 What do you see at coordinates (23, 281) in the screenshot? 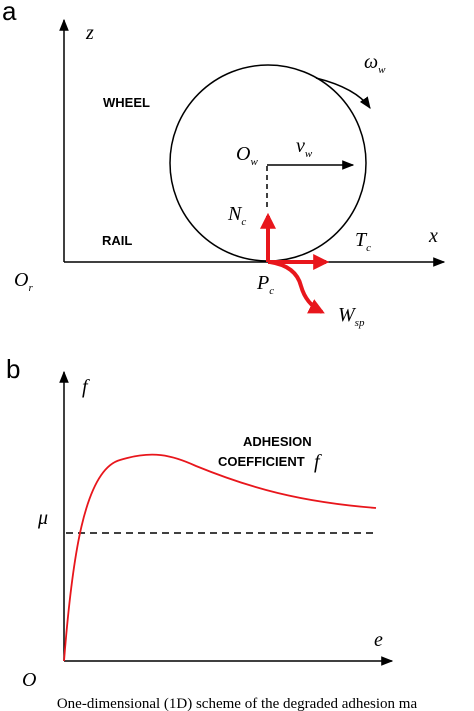
I see `rail-origin-label: Or` at bounding box center [23, 281].